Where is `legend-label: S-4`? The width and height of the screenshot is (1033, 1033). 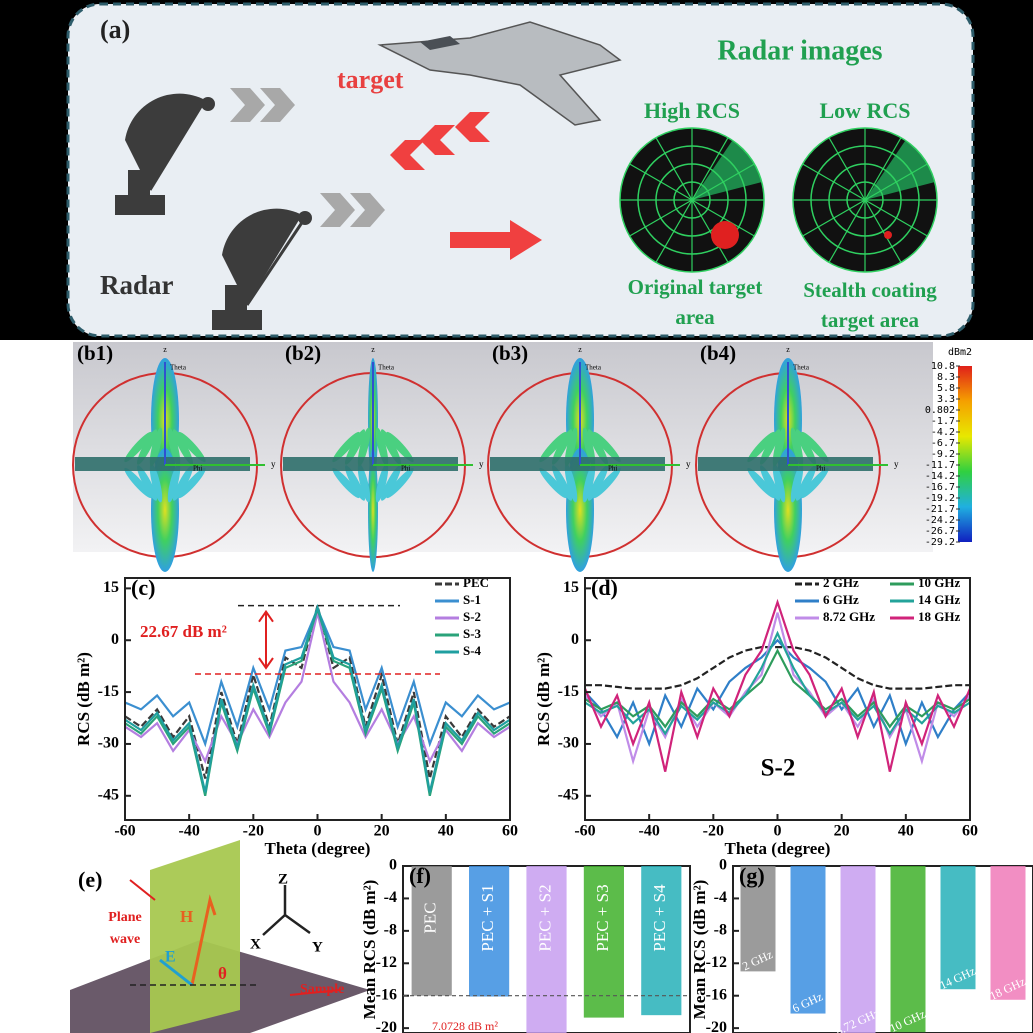
legend-label: S-4 is located at coordinates (472, 650).